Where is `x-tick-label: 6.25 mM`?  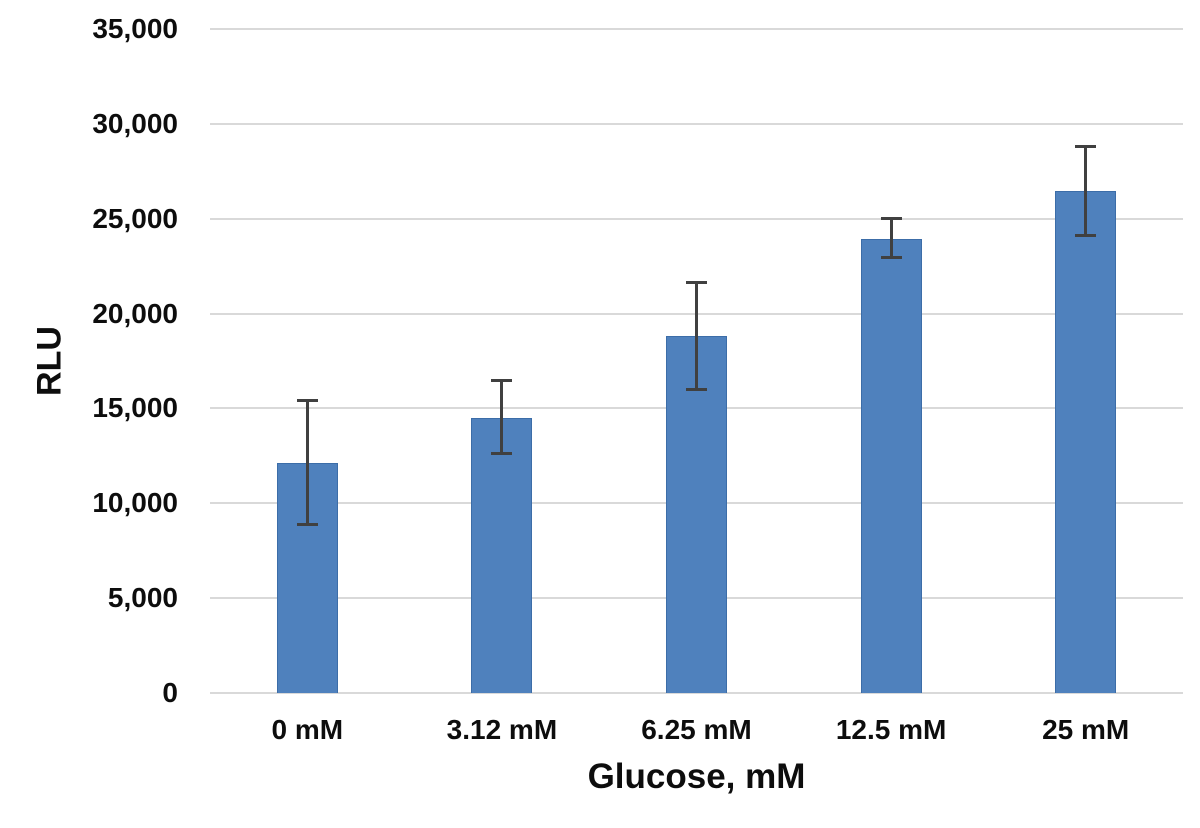
x-tick-label: 6.25 mM is located at coordinates (696, 729).